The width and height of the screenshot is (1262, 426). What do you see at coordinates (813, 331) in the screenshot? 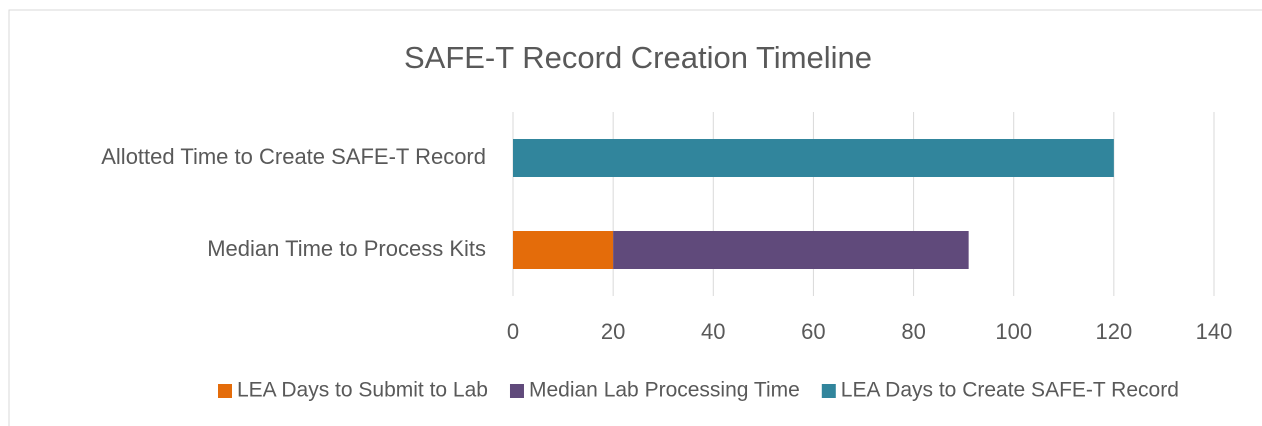
I see `x-tick-label: 60` at bounding box center [813, 331].